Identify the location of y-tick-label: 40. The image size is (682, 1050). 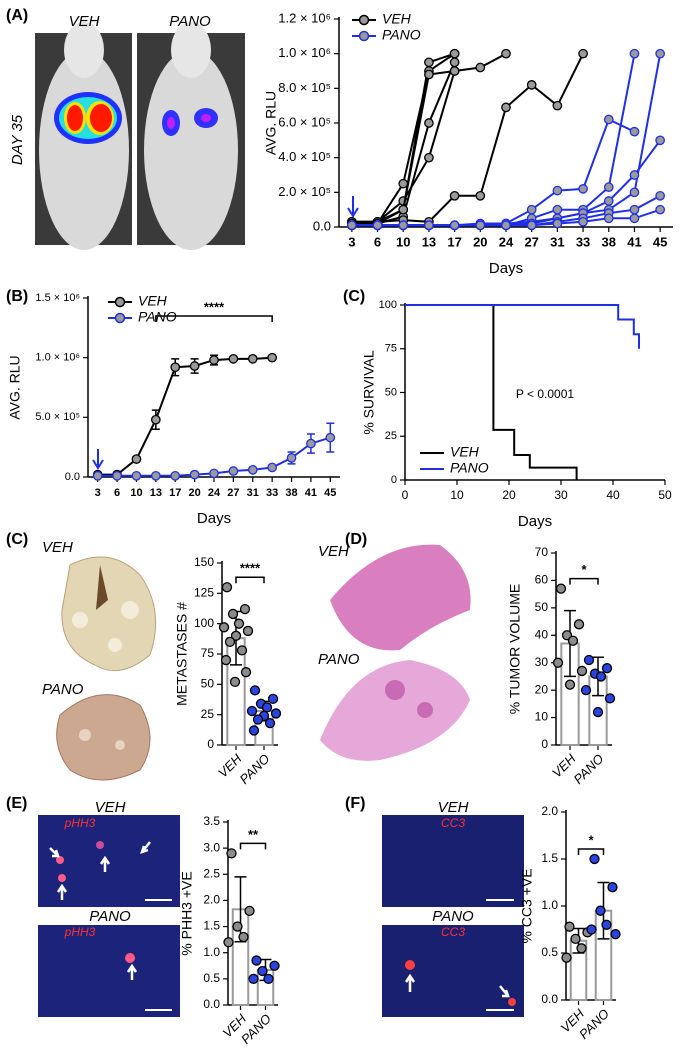
(542, 634).